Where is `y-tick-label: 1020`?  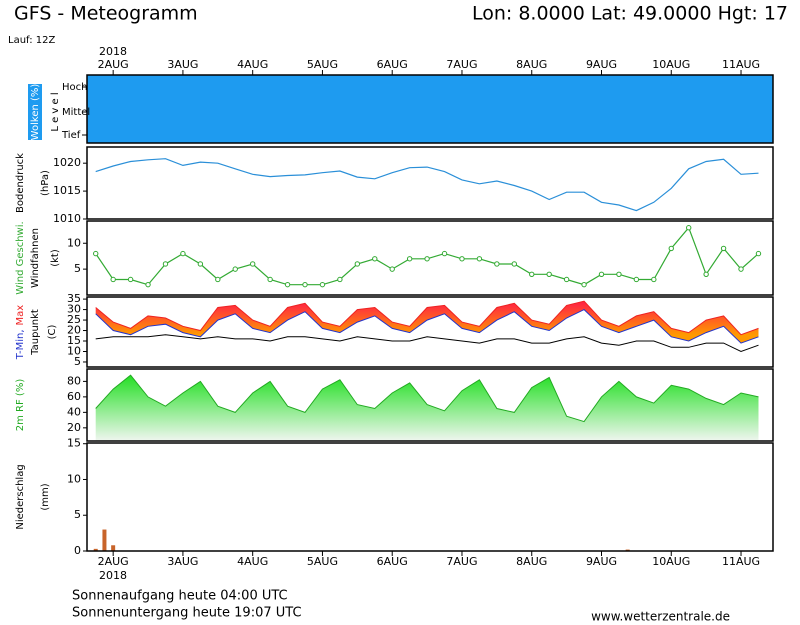 y-tick-label: 1020 is located at coordinates (67, 162).